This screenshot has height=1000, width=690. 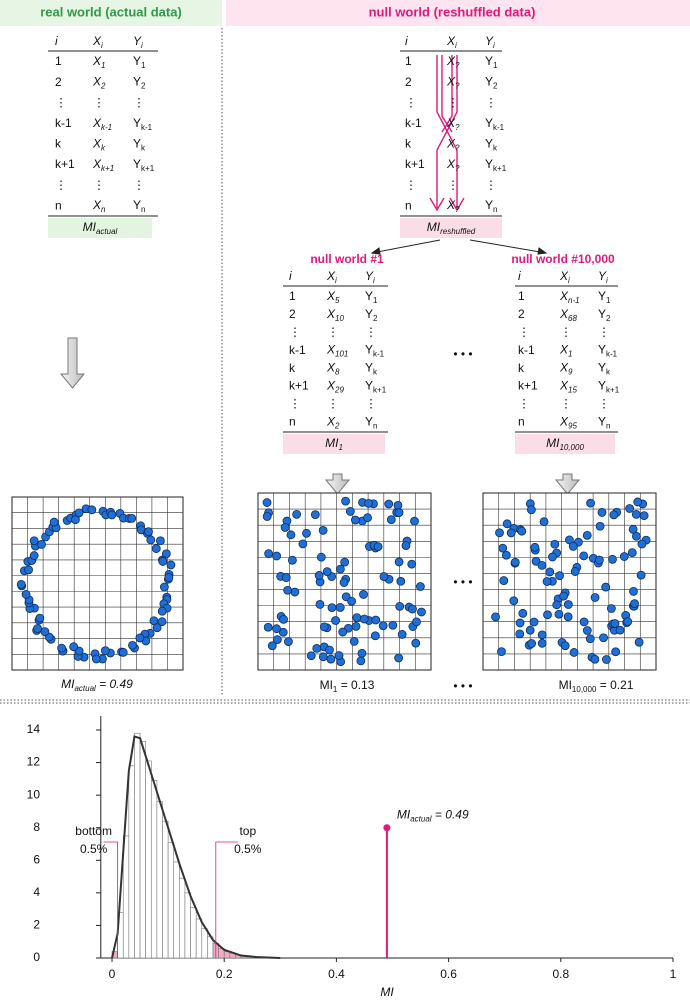 I want to click on table-cell: Yk-1, so click(x=495, y=124).